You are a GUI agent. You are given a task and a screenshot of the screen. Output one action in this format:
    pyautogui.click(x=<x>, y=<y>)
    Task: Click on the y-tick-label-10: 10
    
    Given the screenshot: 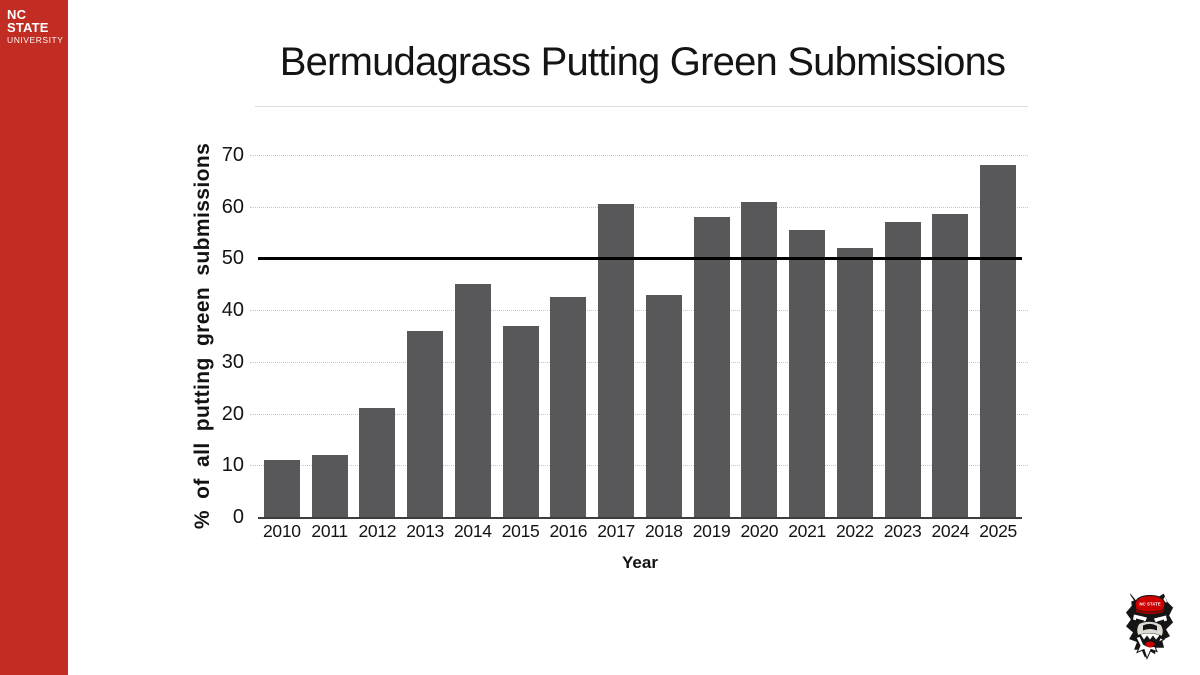 What is the action you would take?
    pyautogui.click(x=232, y=465)
    